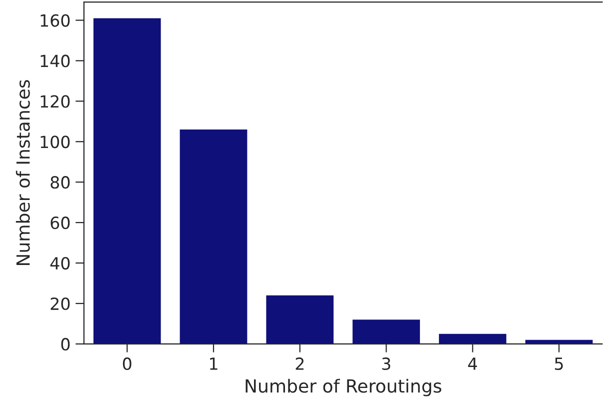 Image resolution: width=604 pixels, height=408 pixels. Describe the element at coordinates (472, 364) in the screenshot. I see `x-tick-label: 4` at that location.